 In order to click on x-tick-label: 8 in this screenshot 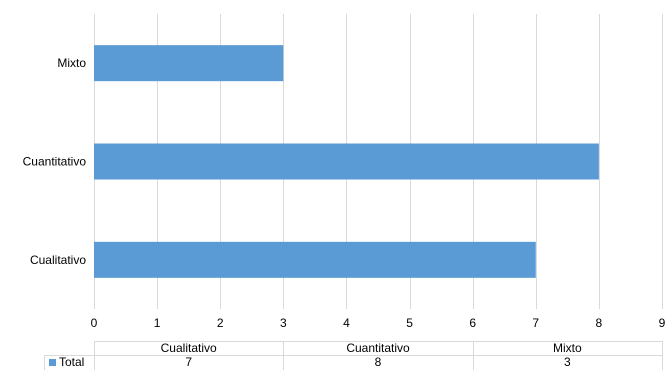, I will do `click(599, 323)`.